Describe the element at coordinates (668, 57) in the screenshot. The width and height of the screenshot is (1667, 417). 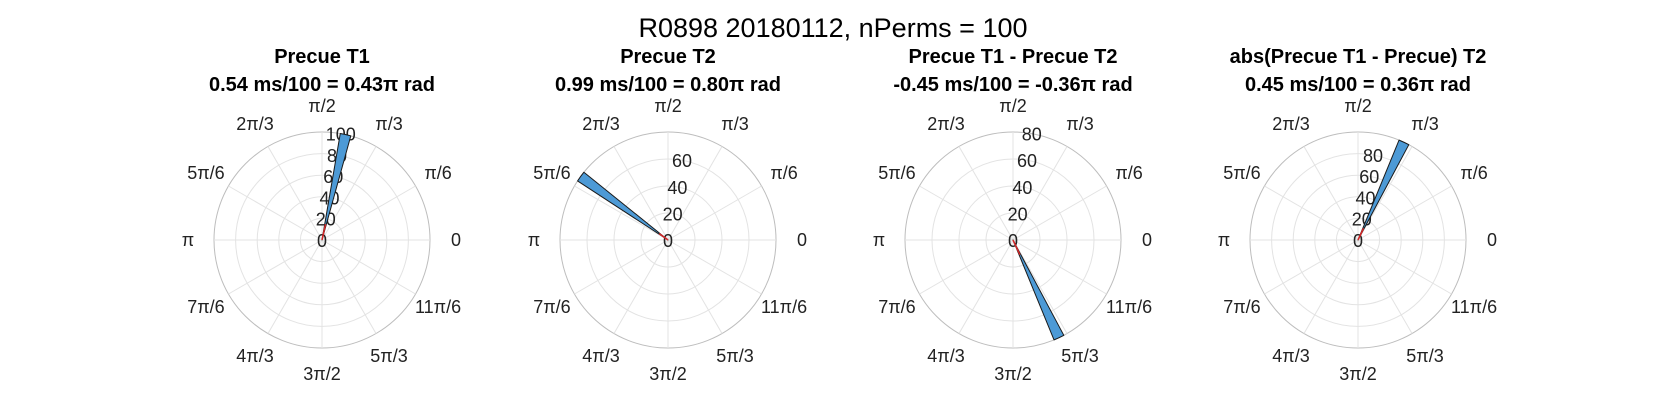
I see `panel-title: Precue T2` at that location.